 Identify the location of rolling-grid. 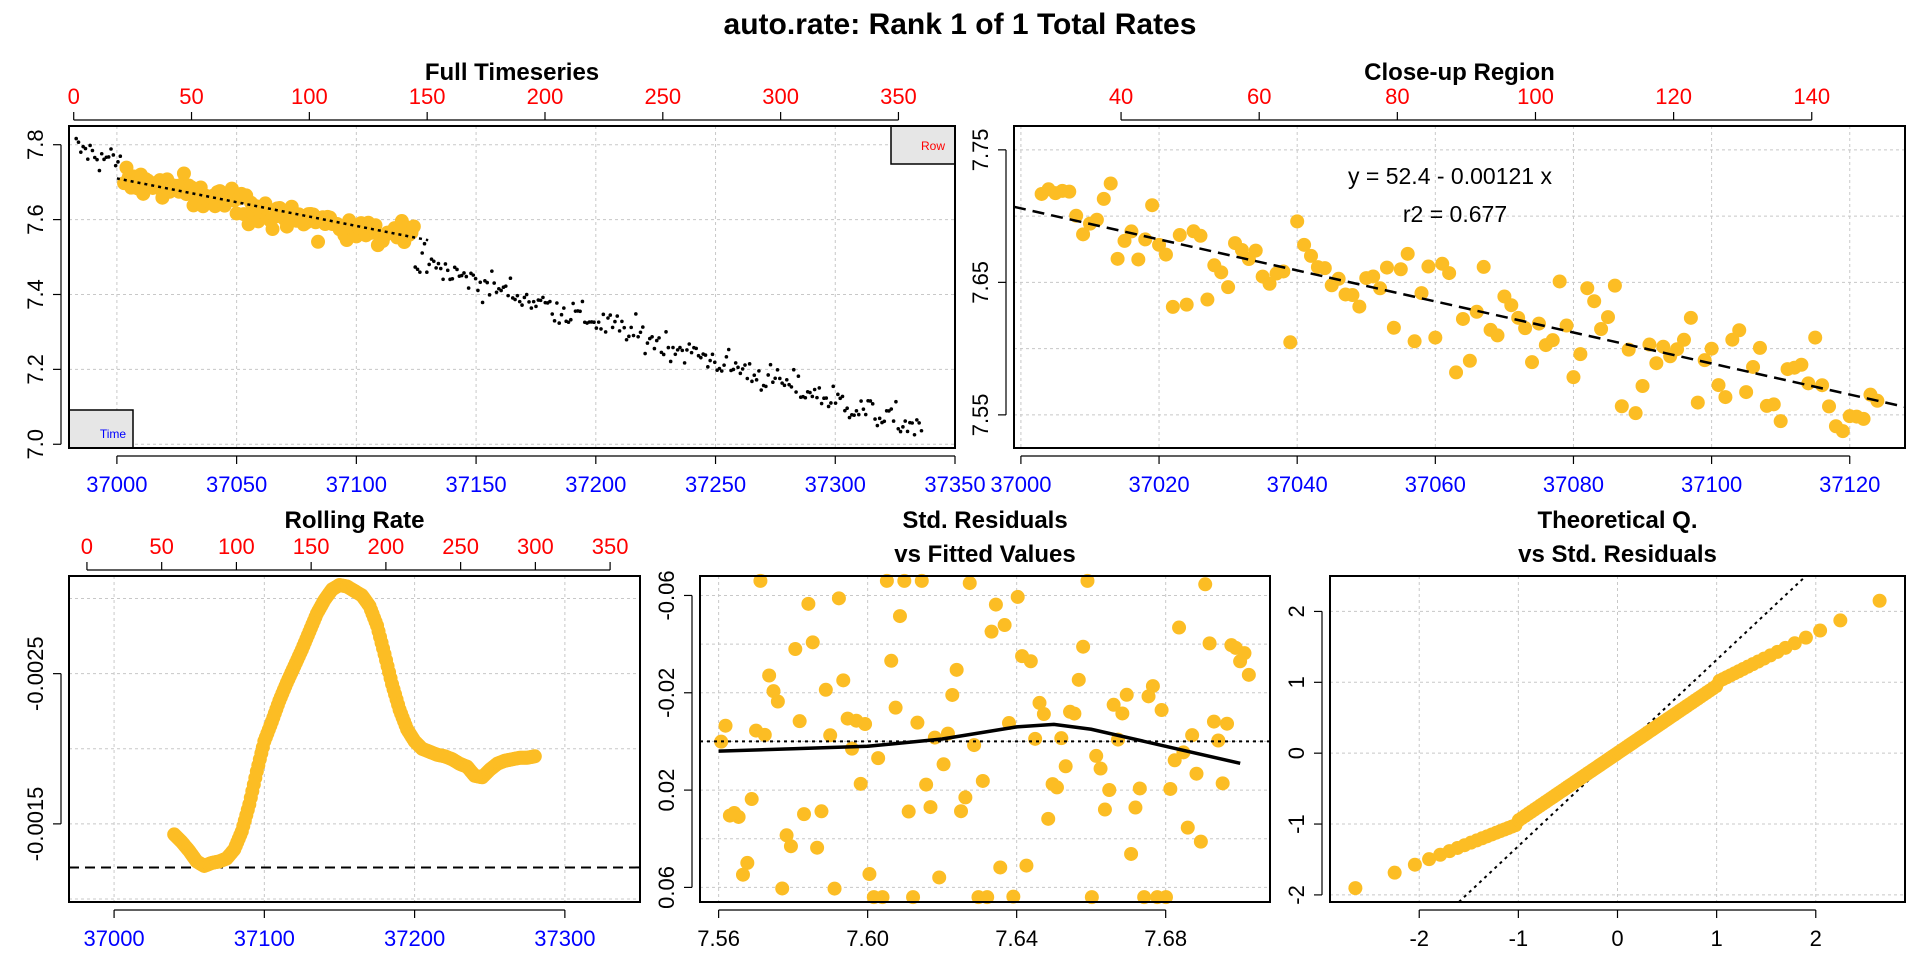
(354, 739).